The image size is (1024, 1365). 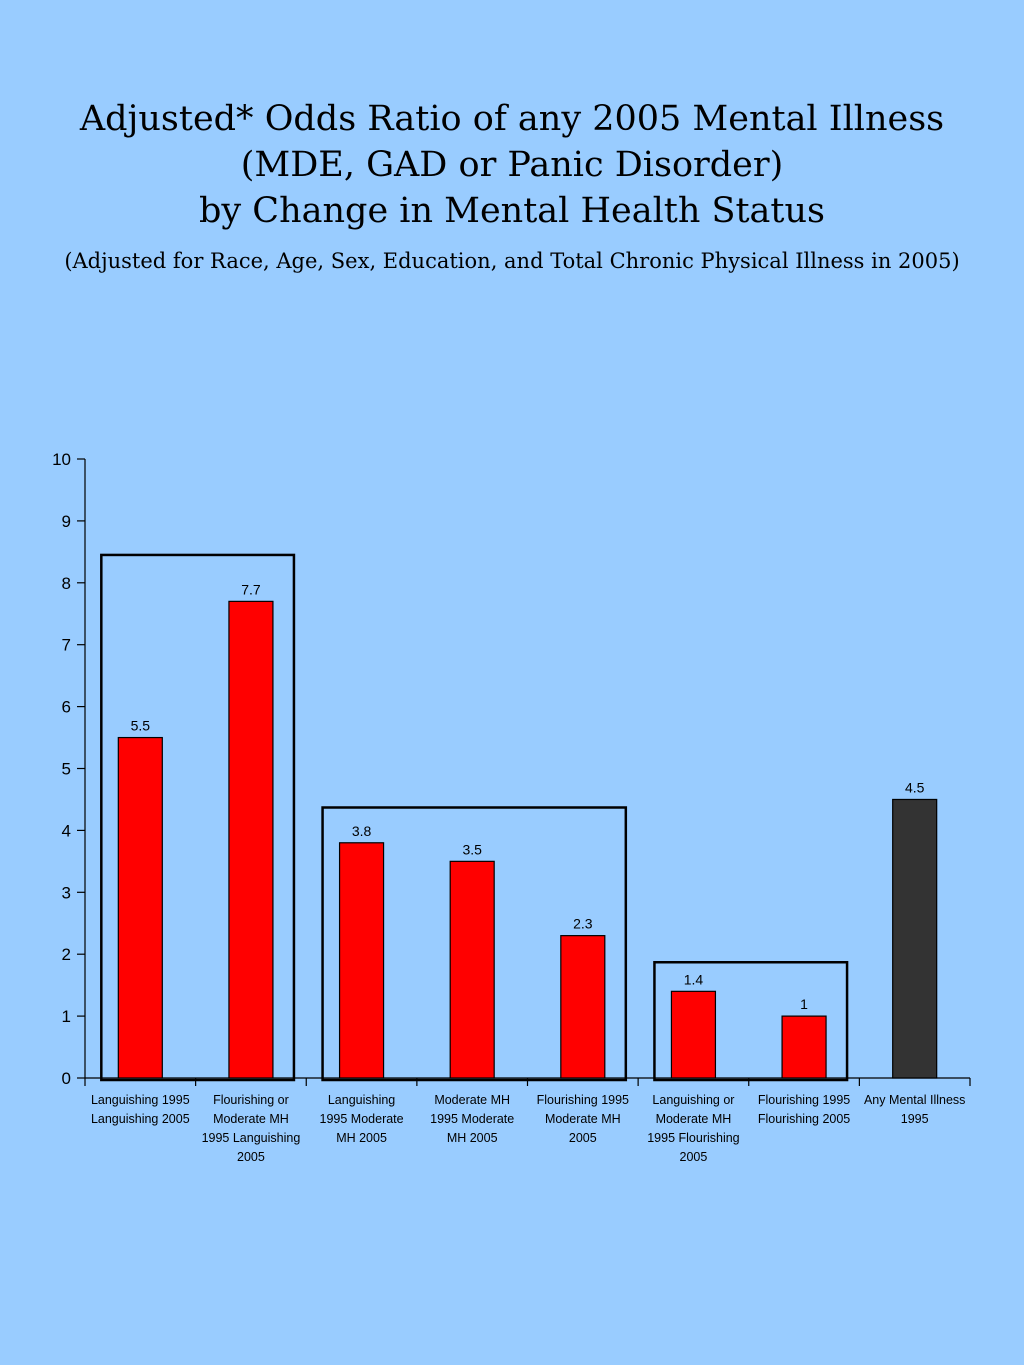 I want to click on x-category-label: Languishing 1995 Languishing 2005, so click(x=140, y=1109).